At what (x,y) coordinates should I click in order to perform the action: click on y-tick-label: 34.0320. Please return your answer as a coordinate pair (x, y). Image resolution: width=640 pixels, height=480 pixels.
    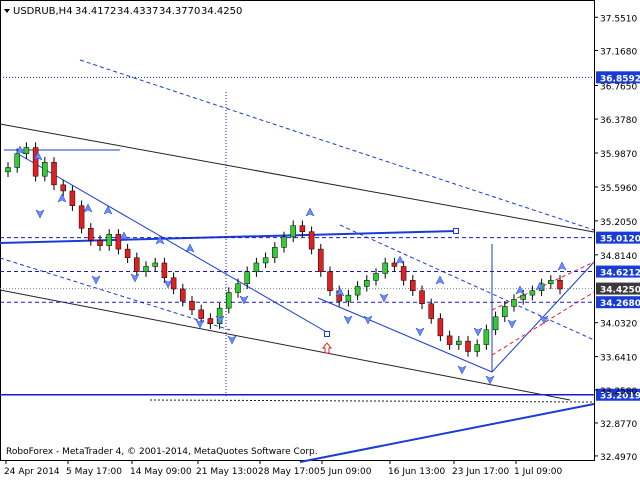
    Looking at the image, I should click on (618, 325).